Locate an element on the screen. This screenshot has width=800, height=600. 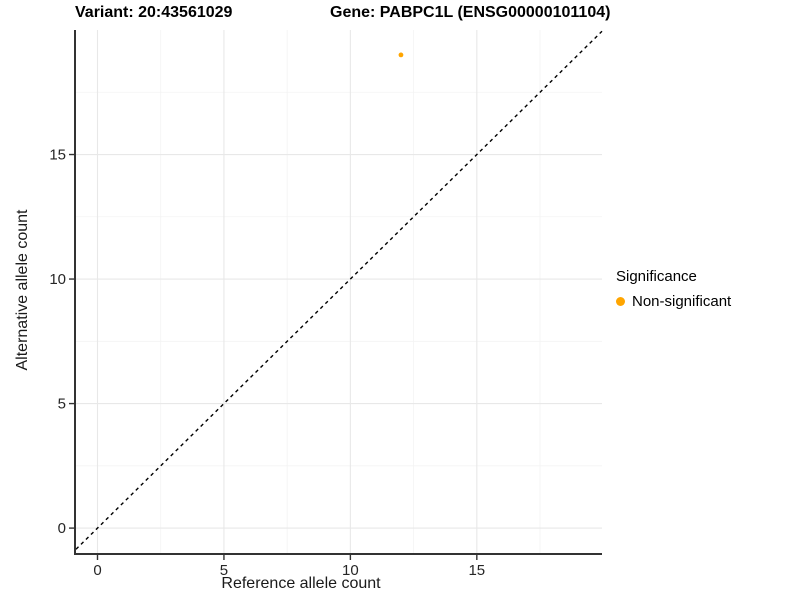
legend-title: Significance is located at coordinates (656, 276).